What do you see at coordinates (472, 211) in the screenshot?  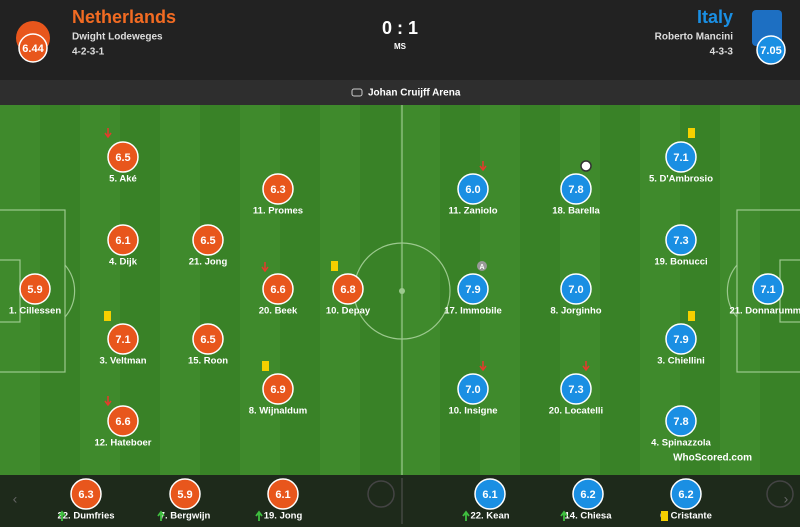 I see `player-name: 11. Zaniolo` at bounding box center [472, 211].